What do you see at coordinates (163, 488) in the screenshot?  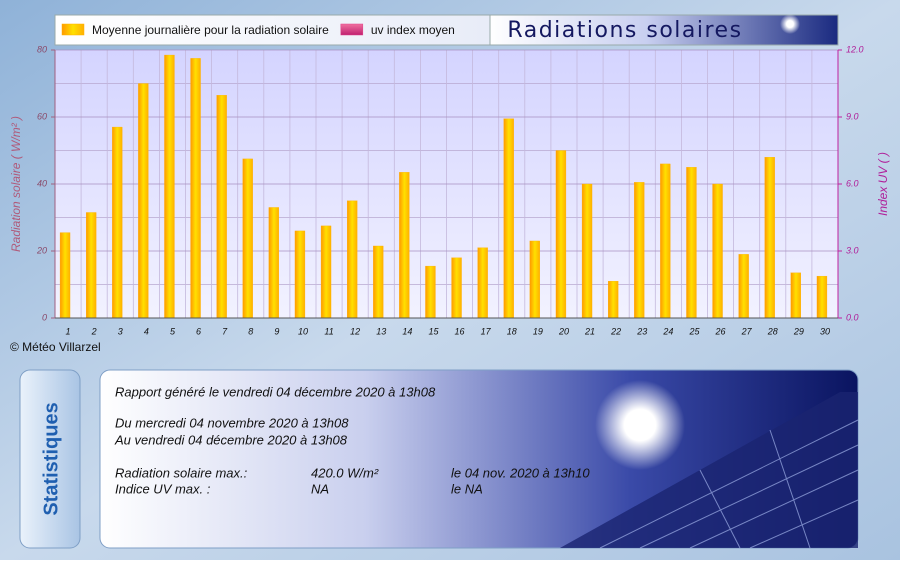 I see `stat-label: Indice UV max. :` at bounding box center [163, 488].